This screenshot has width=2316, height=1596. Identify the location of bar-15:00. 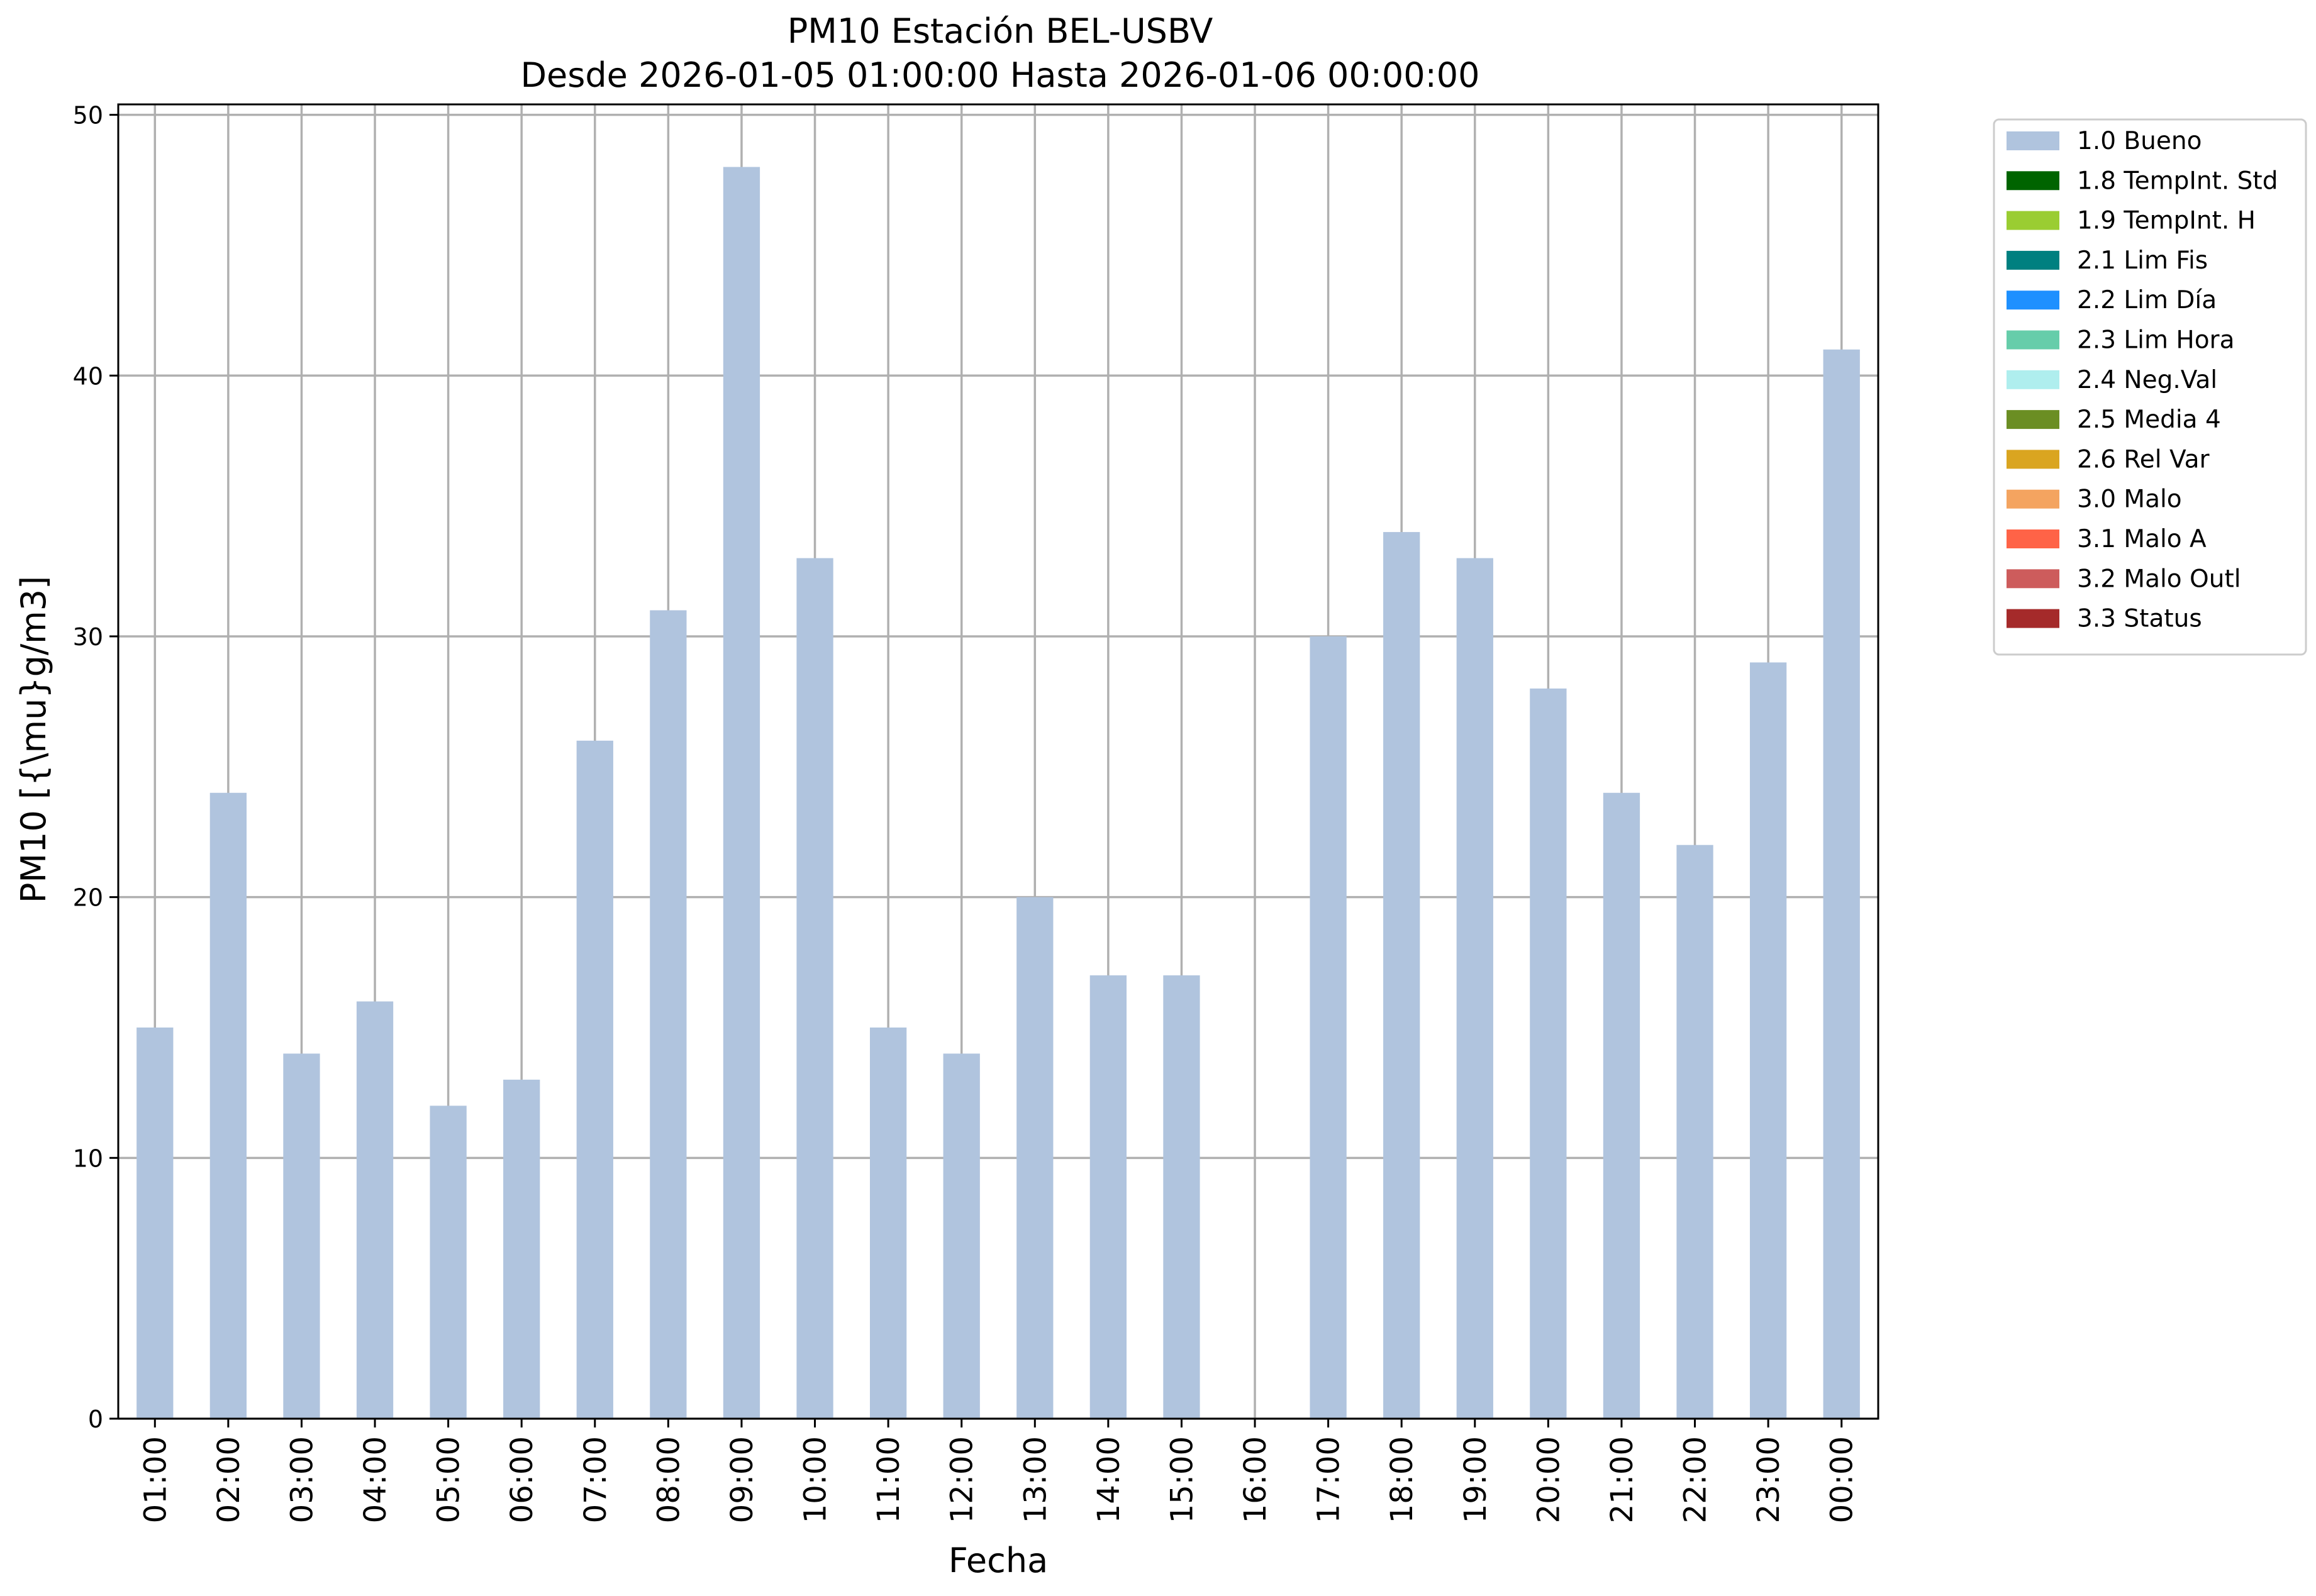
(1181, 1197).